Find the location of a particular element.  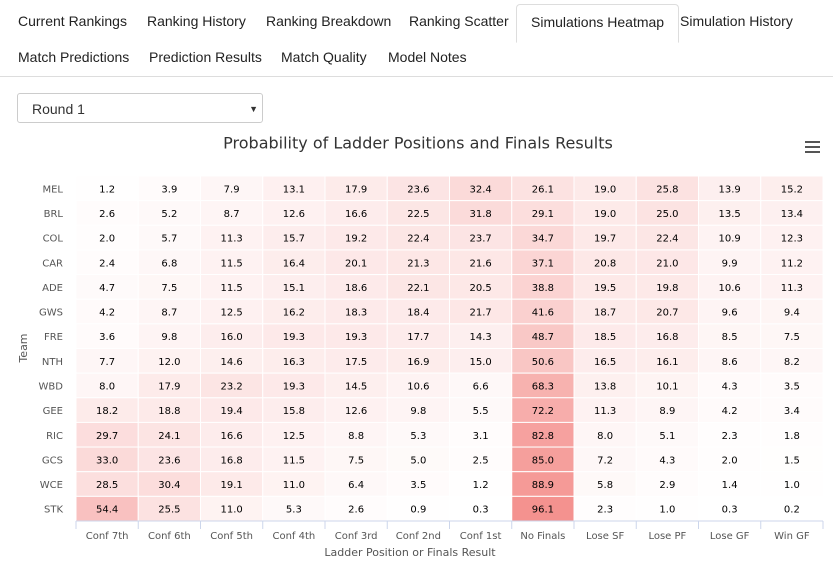

tab: Ranking Scatter is located at coordinates (459, 21).